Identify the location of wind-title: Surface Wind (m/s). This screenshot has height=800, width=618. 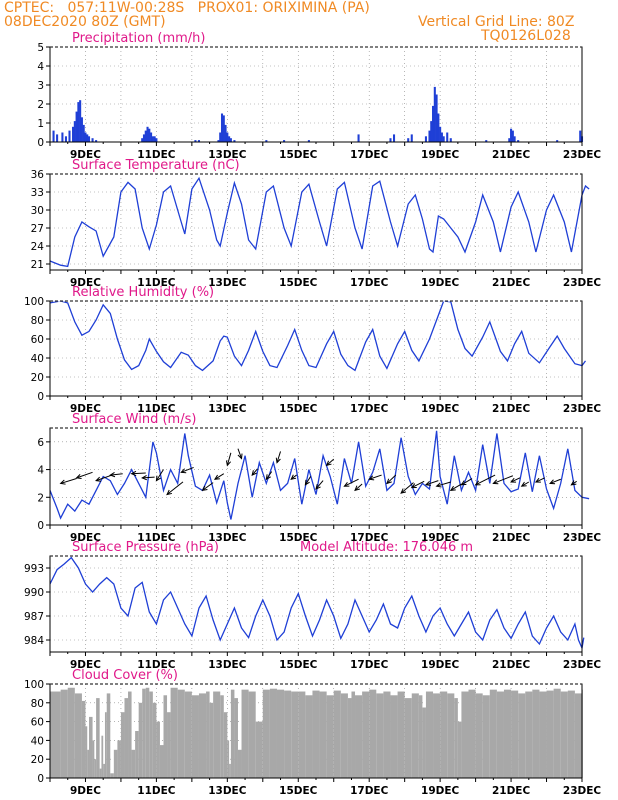
(134, 419).